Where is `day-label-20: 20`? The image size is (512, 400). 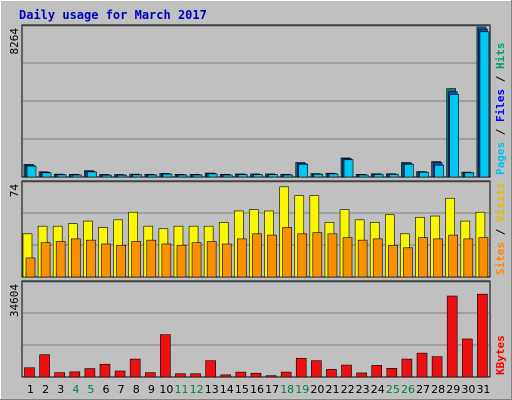 day-label-20: 20 is located at coordinates (317, 389).